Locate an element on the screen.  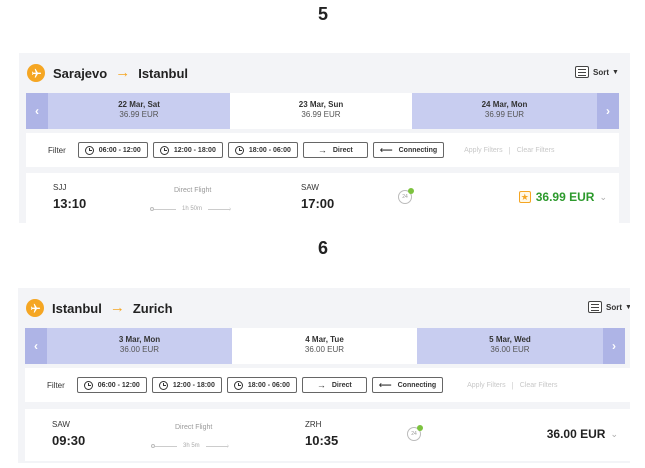
departure-time: 09:30 is located at coordinates (69, 440).